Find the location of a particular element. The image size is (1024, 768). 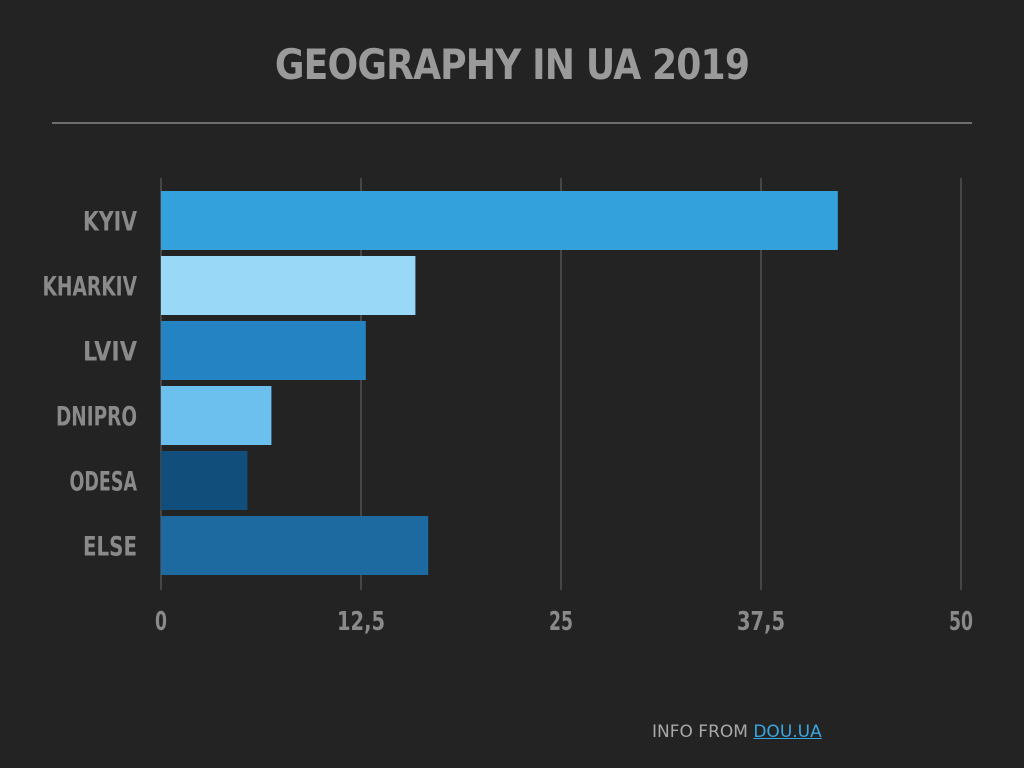

source-note: INFO FROM DOU.UA is located at coordinates (737, 732).